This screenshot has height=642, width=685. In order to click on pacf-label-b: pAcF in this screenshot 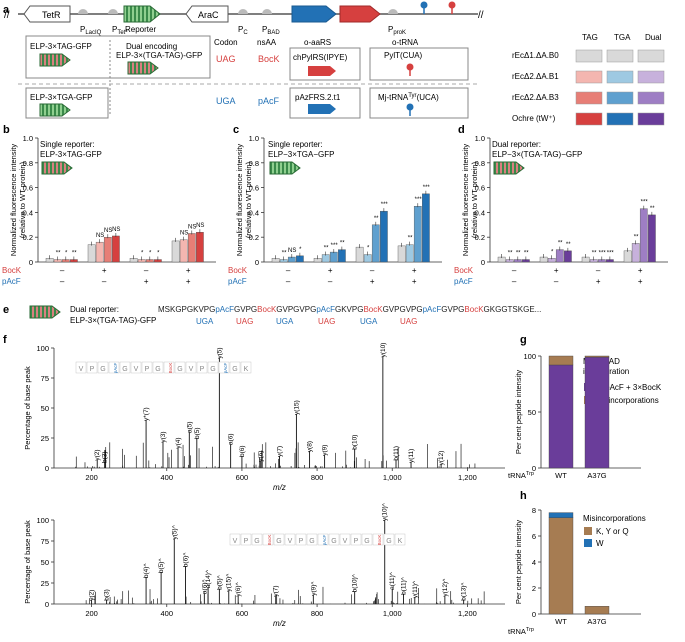, I will do `click(11, 281)`.